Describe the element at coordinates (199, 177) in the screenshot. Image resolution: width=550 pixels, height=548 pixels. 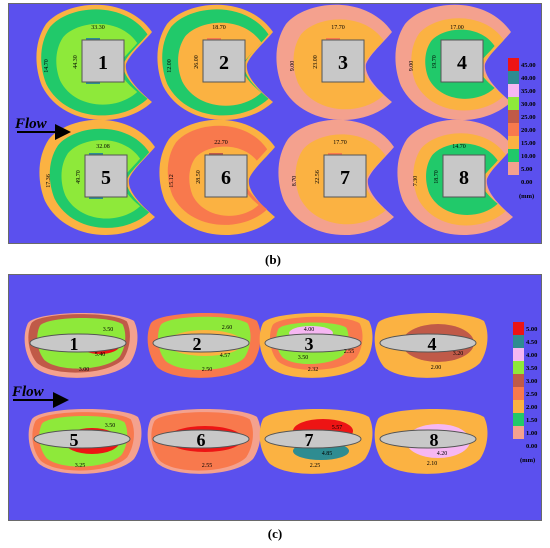
I see `inner-depth-label: 28.50` at that location.